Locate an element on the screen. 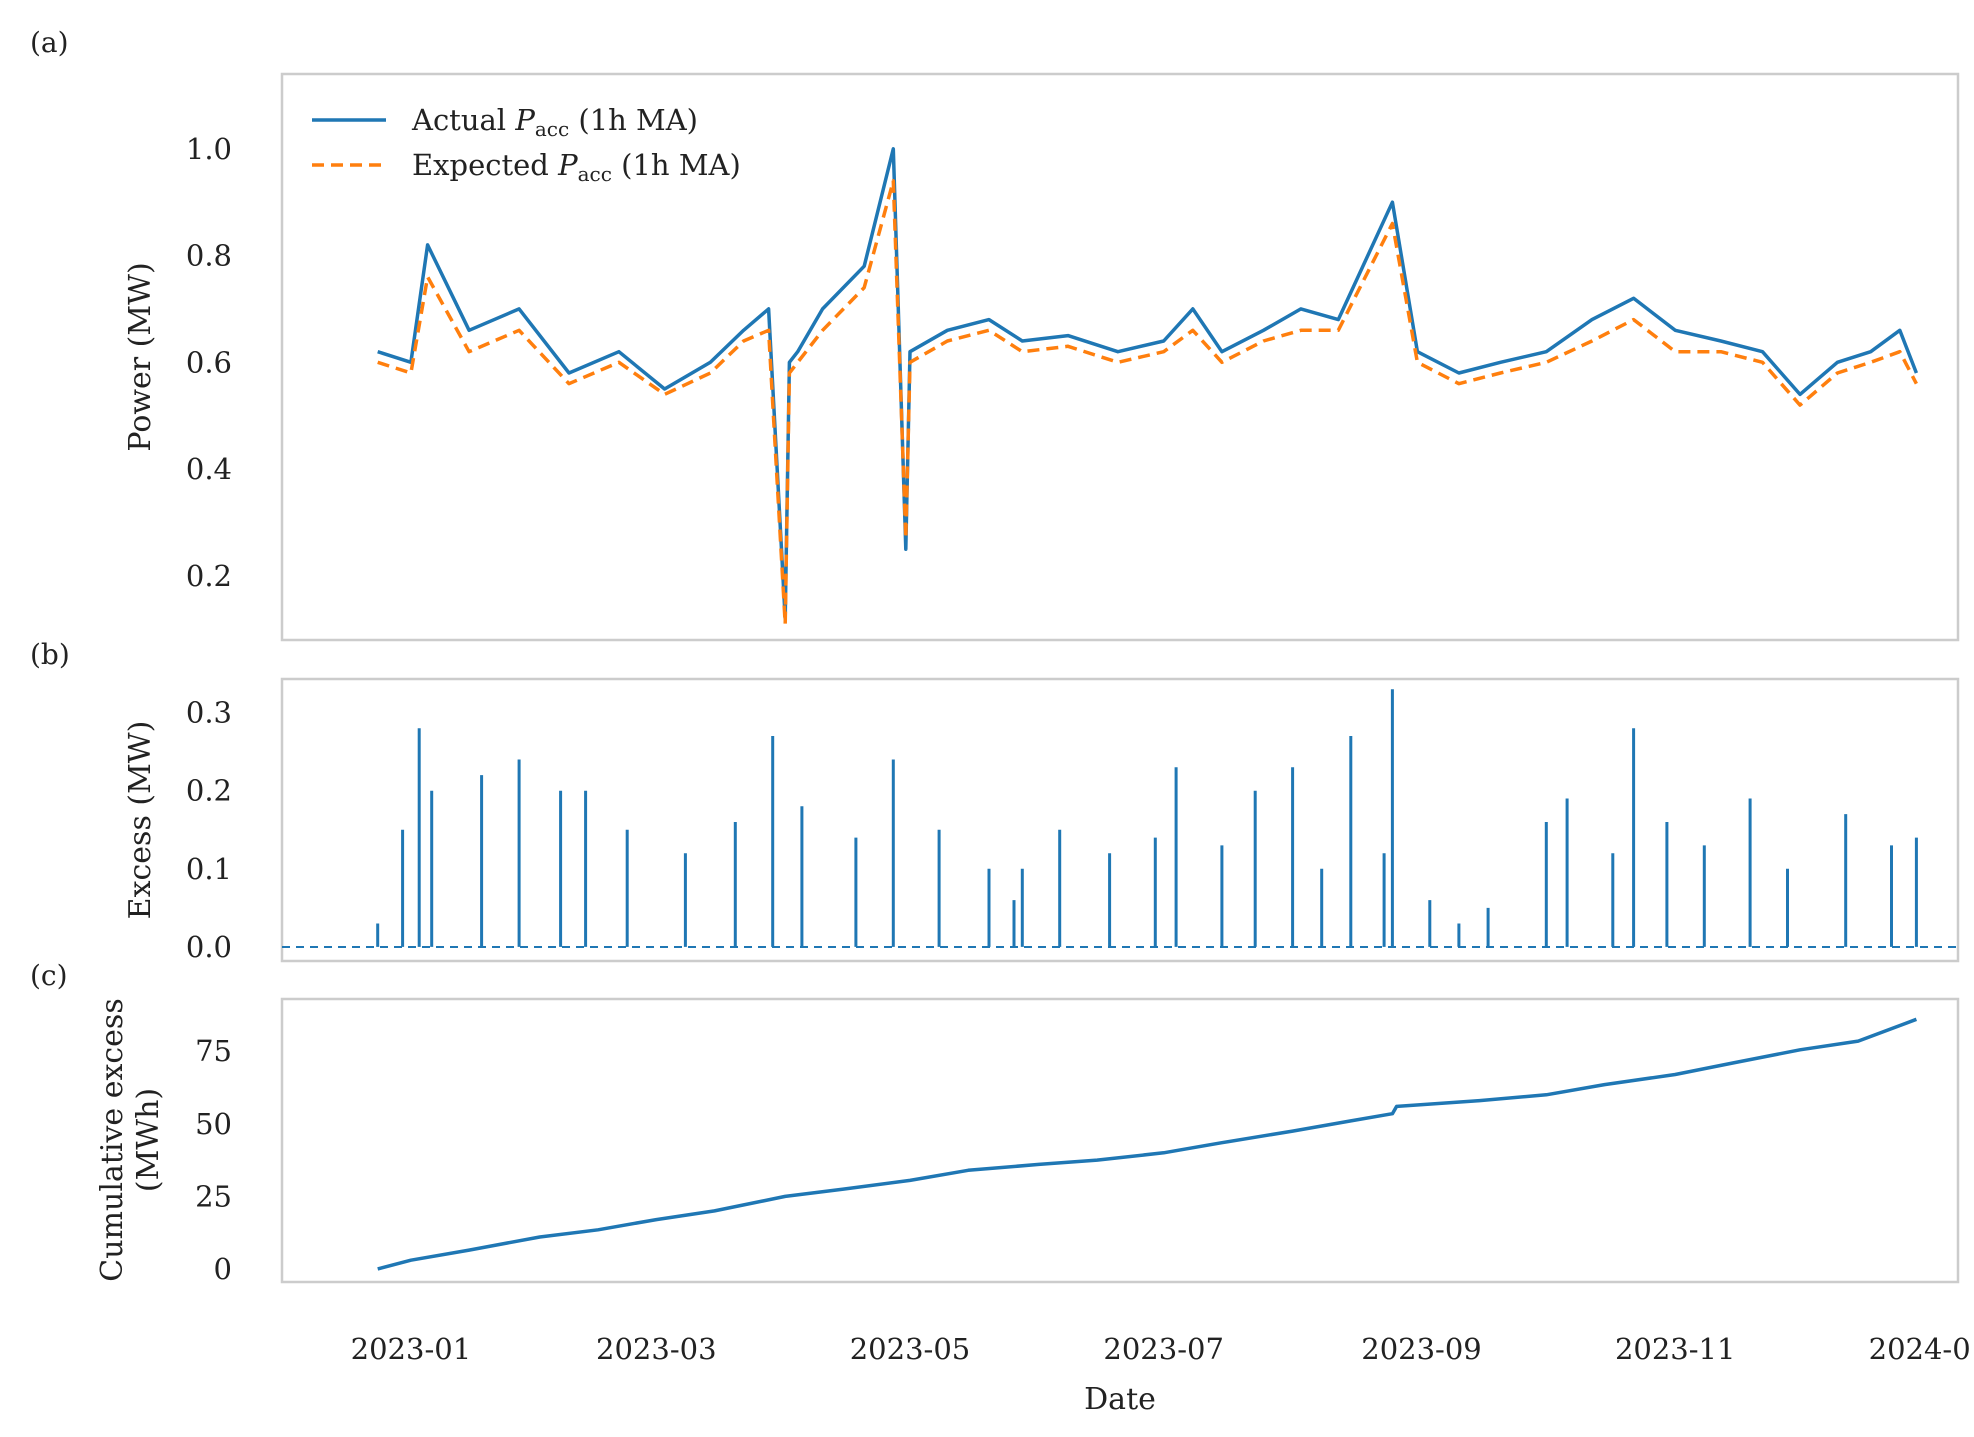 The width and height of the screenshot is (1974, 1437). y-tick-label: 0.3 is located at coordinates (209, 713).